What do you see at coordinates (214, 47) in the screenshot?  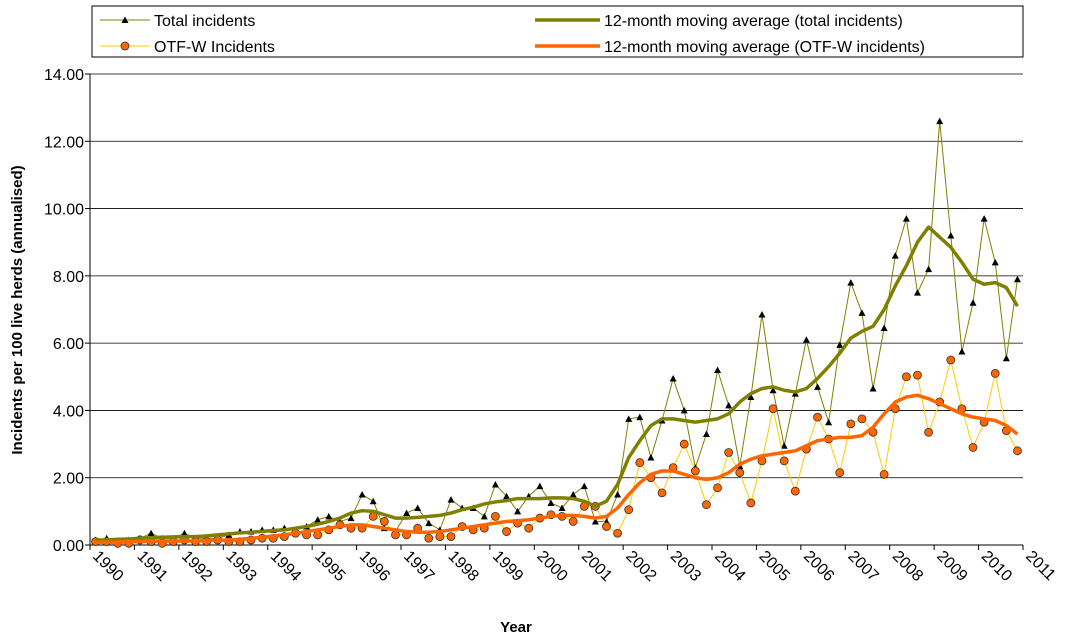 I see `legend-label: OTF-W Incidents` at bounding box center [214, 47].